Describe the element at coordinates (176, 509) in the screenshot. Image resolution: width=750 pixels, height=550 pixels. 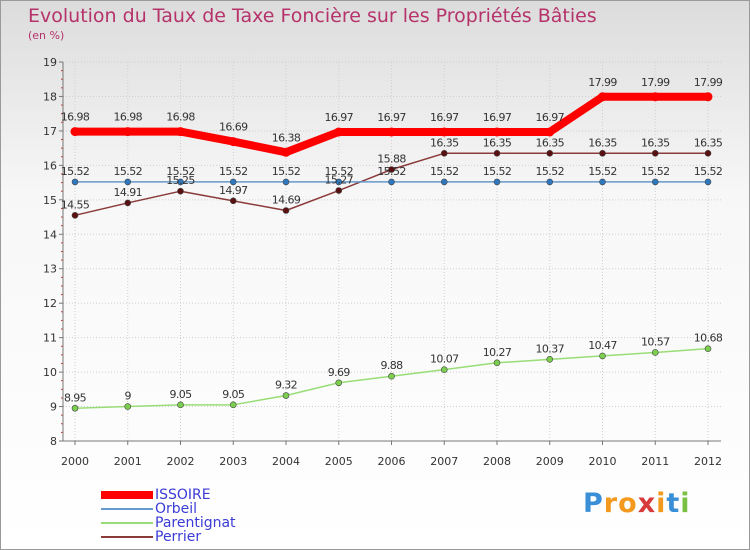
I see `legend-label-orbeil: Orbeil` at that location.